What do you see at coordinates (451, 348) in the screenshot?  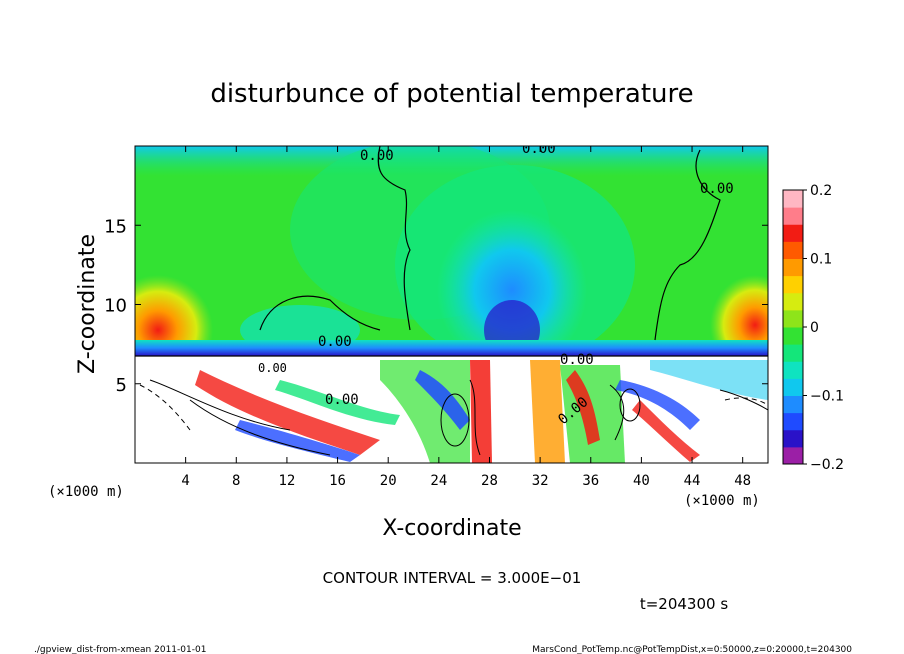 I see `inversion-band` at bounding box center [451, 348].